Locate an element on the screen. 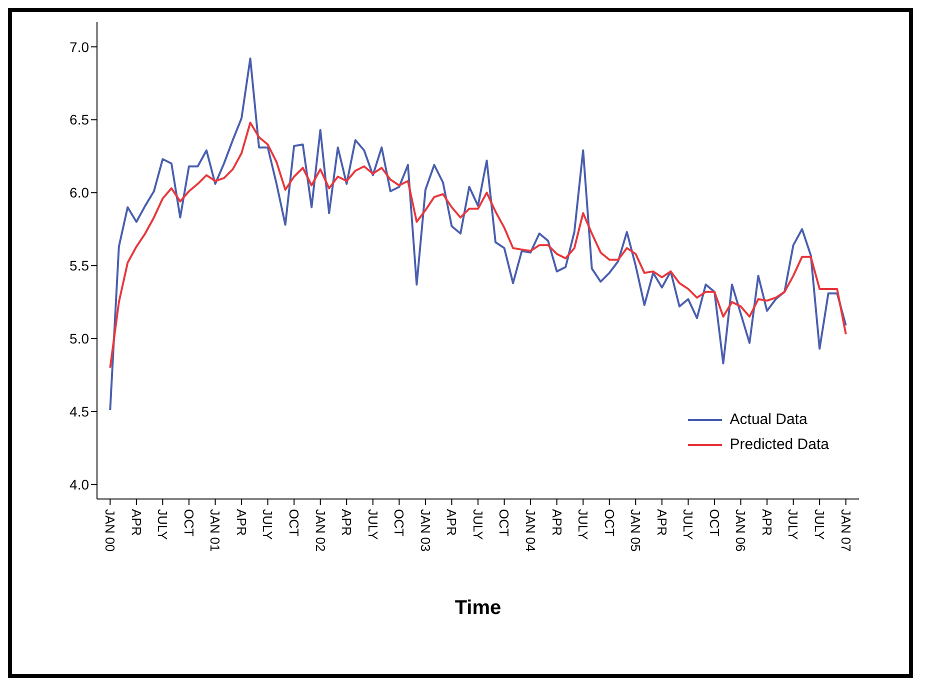 The image size is (927, 686). y-tick-label: 7.0 is located at coordinates (80, 46).